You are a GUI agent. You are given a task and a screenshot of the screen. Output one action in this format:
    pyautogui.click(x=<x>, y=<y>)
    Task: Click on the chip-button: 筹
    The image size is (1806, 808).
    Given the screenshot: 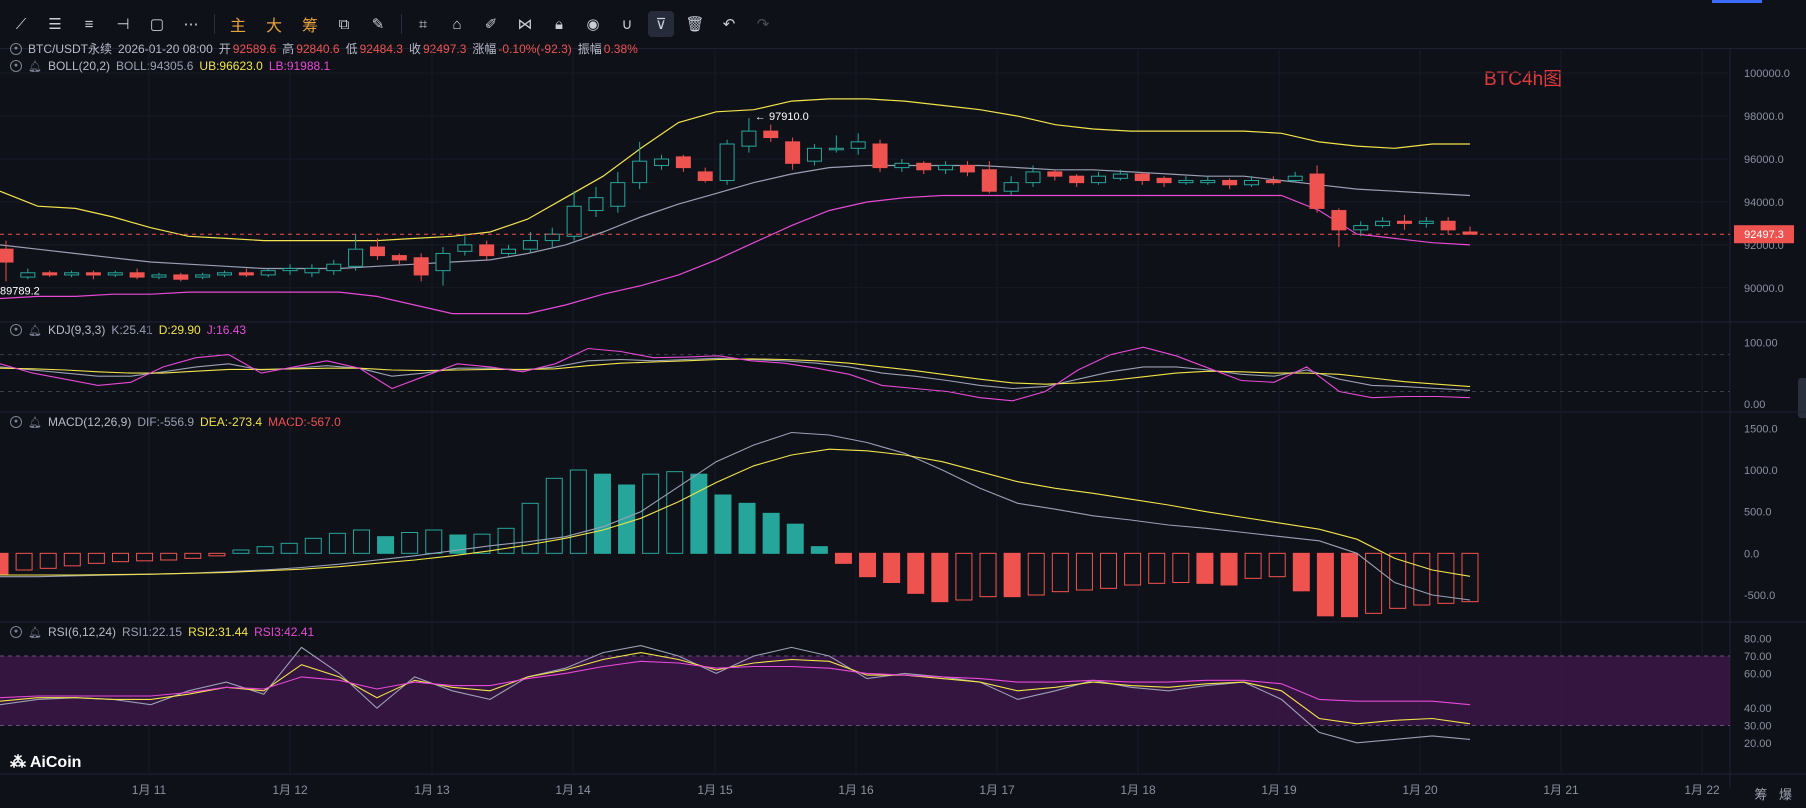 What is the action you would take?
    pyautogui.click(x=1761, y=794)
    